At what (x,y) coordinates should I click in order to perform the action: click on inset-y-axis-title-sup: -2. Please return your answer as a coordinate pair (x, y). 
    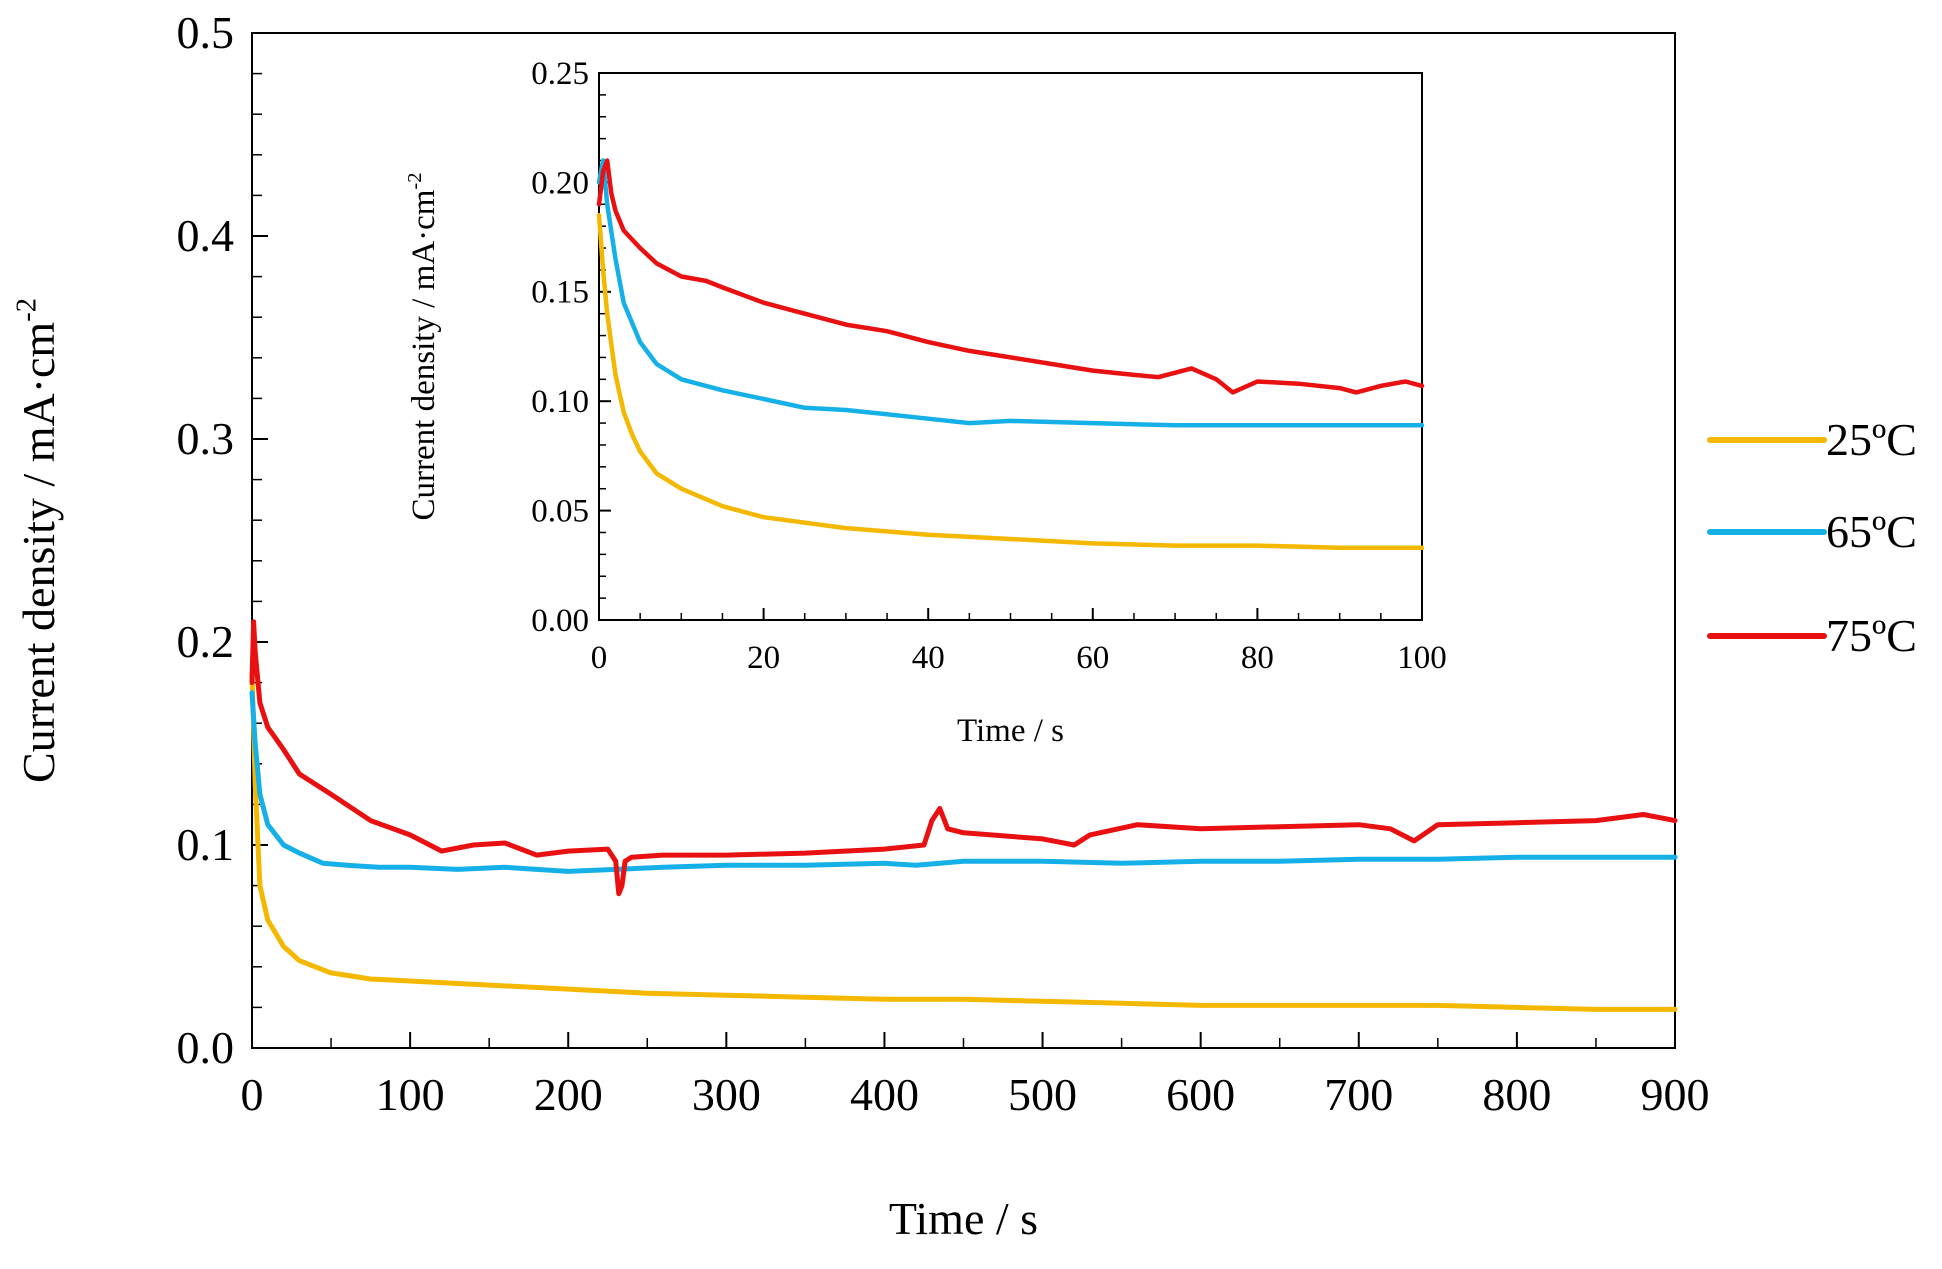
    Looking at the image, I should click on (415, 181).